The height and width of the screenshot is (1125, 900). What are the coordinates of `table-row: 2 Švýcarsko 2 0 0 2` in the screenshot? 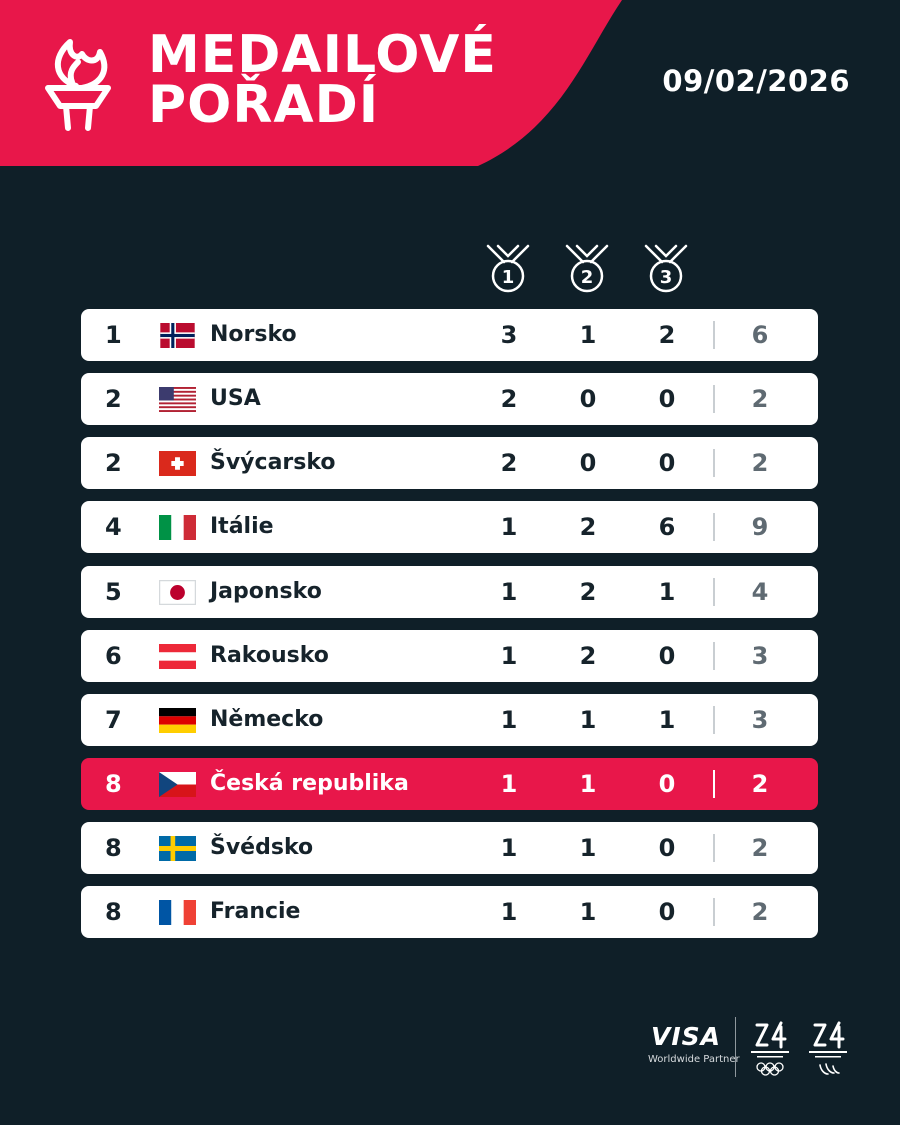 It's located at (449, 463).